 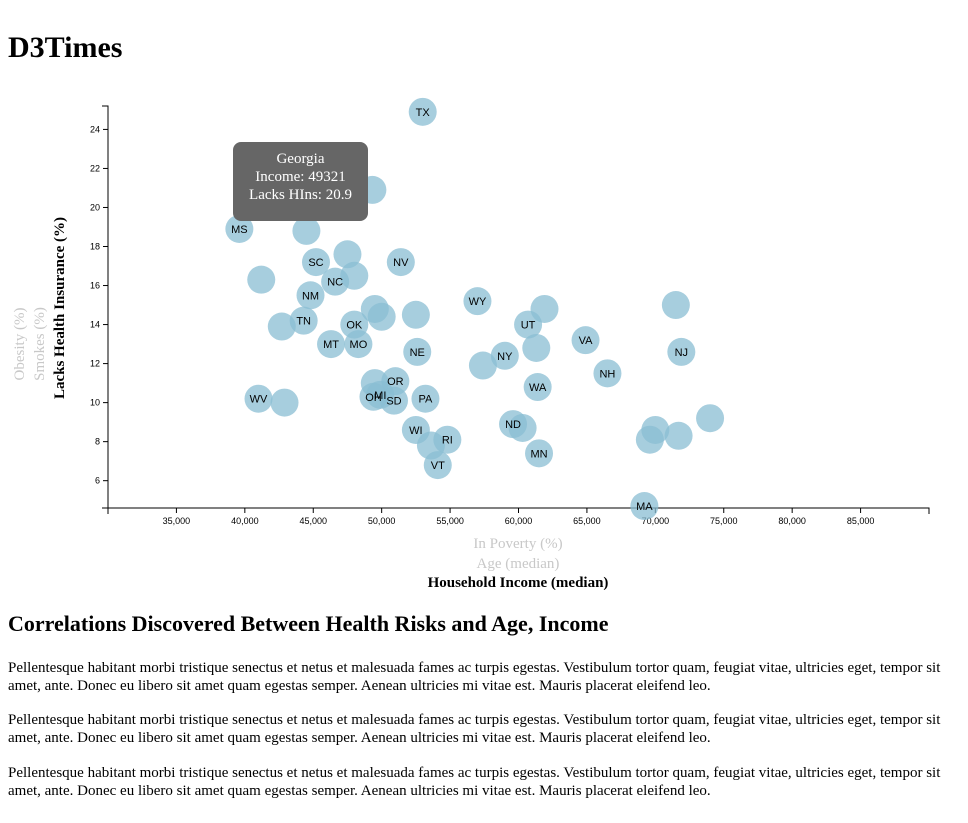 I want to click on x-axis-label-income: Household Income (median), so click(x=518, y=582).